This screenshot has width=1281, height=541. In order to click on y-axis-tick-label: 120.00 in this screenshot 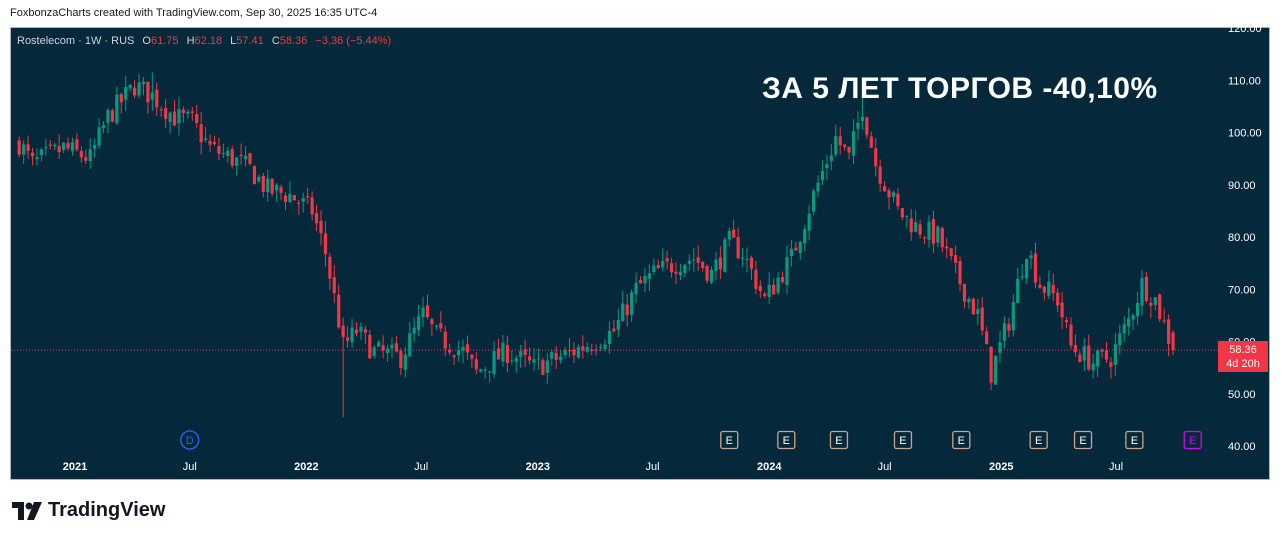, I will do `click(1245, 29)`.